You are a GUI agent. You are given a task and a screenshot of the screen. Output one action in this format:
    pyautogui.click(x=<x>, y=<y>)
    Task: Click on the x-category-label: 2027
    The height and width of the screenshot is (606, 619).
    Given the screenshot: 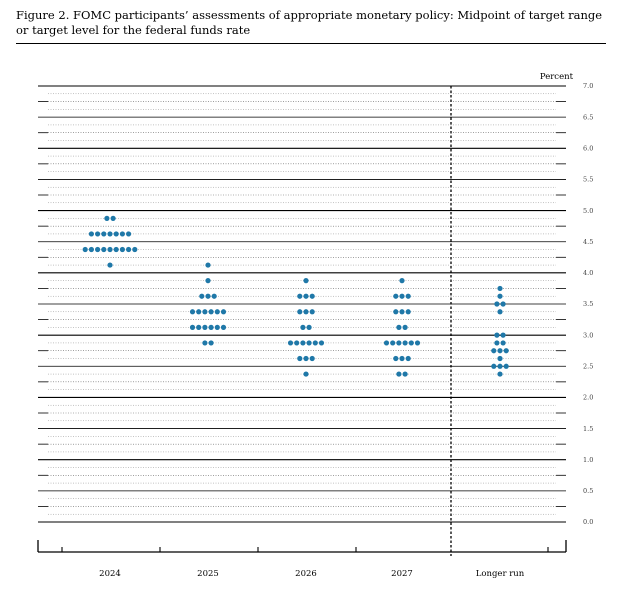 What is the action you would take?
    pyautogui.click(x=402, y=574)
    